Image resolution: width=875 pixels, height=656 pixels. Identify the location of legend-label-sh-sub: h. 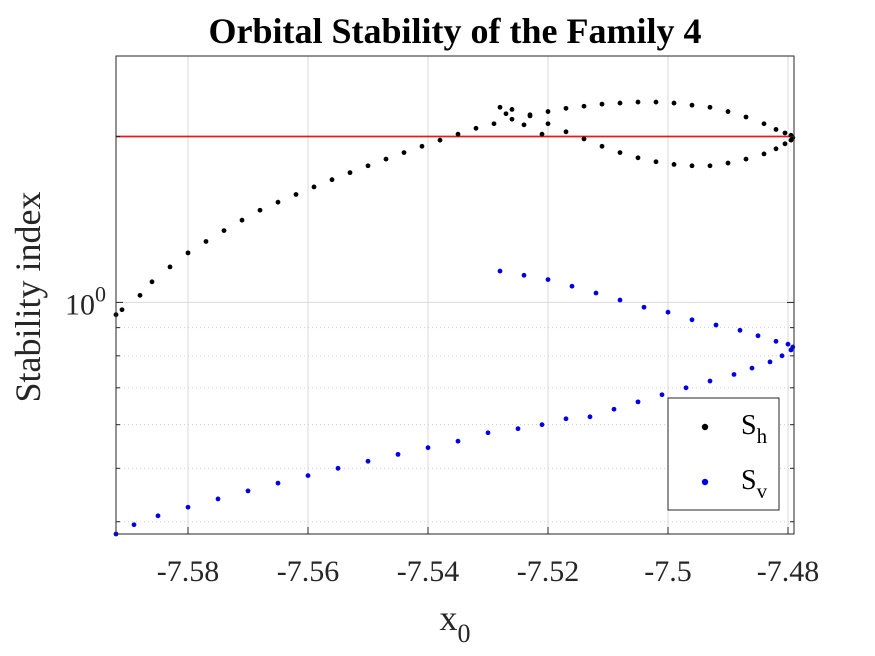
(762, 436).